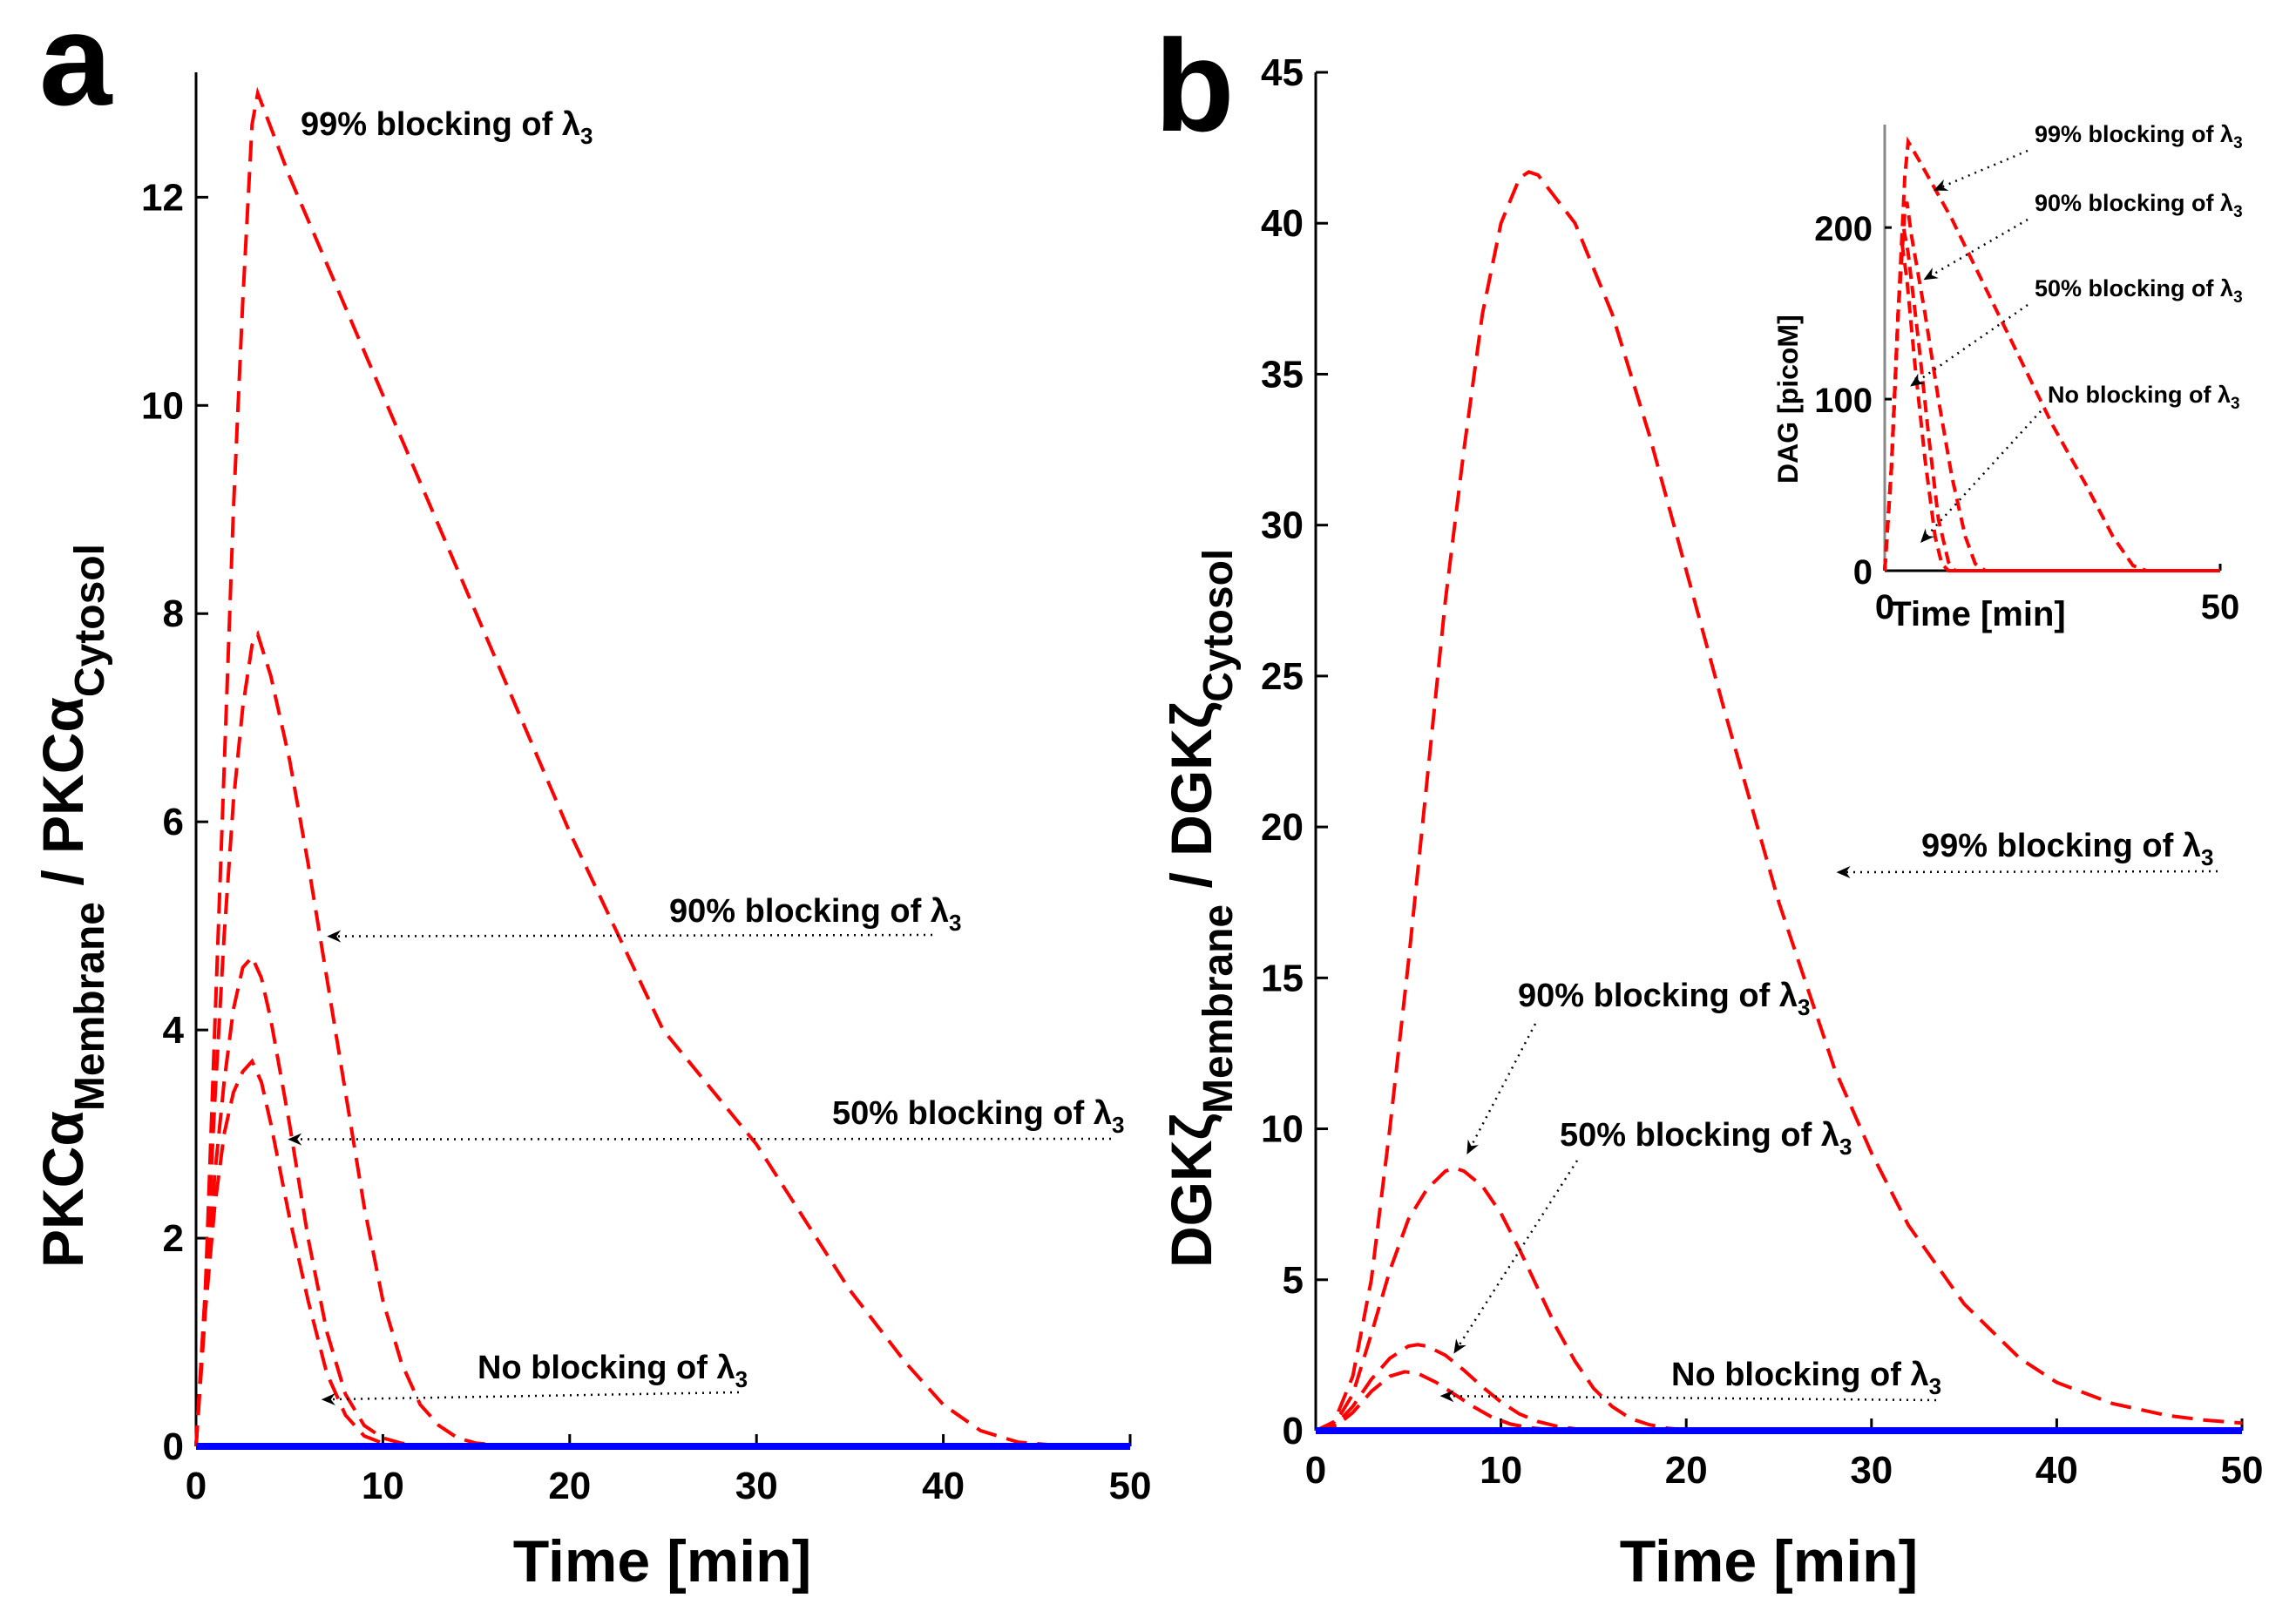 This screenshot has height=1618, width=2296. I want to click on panel-b-ytick-label: 20, so click(1282, 827).